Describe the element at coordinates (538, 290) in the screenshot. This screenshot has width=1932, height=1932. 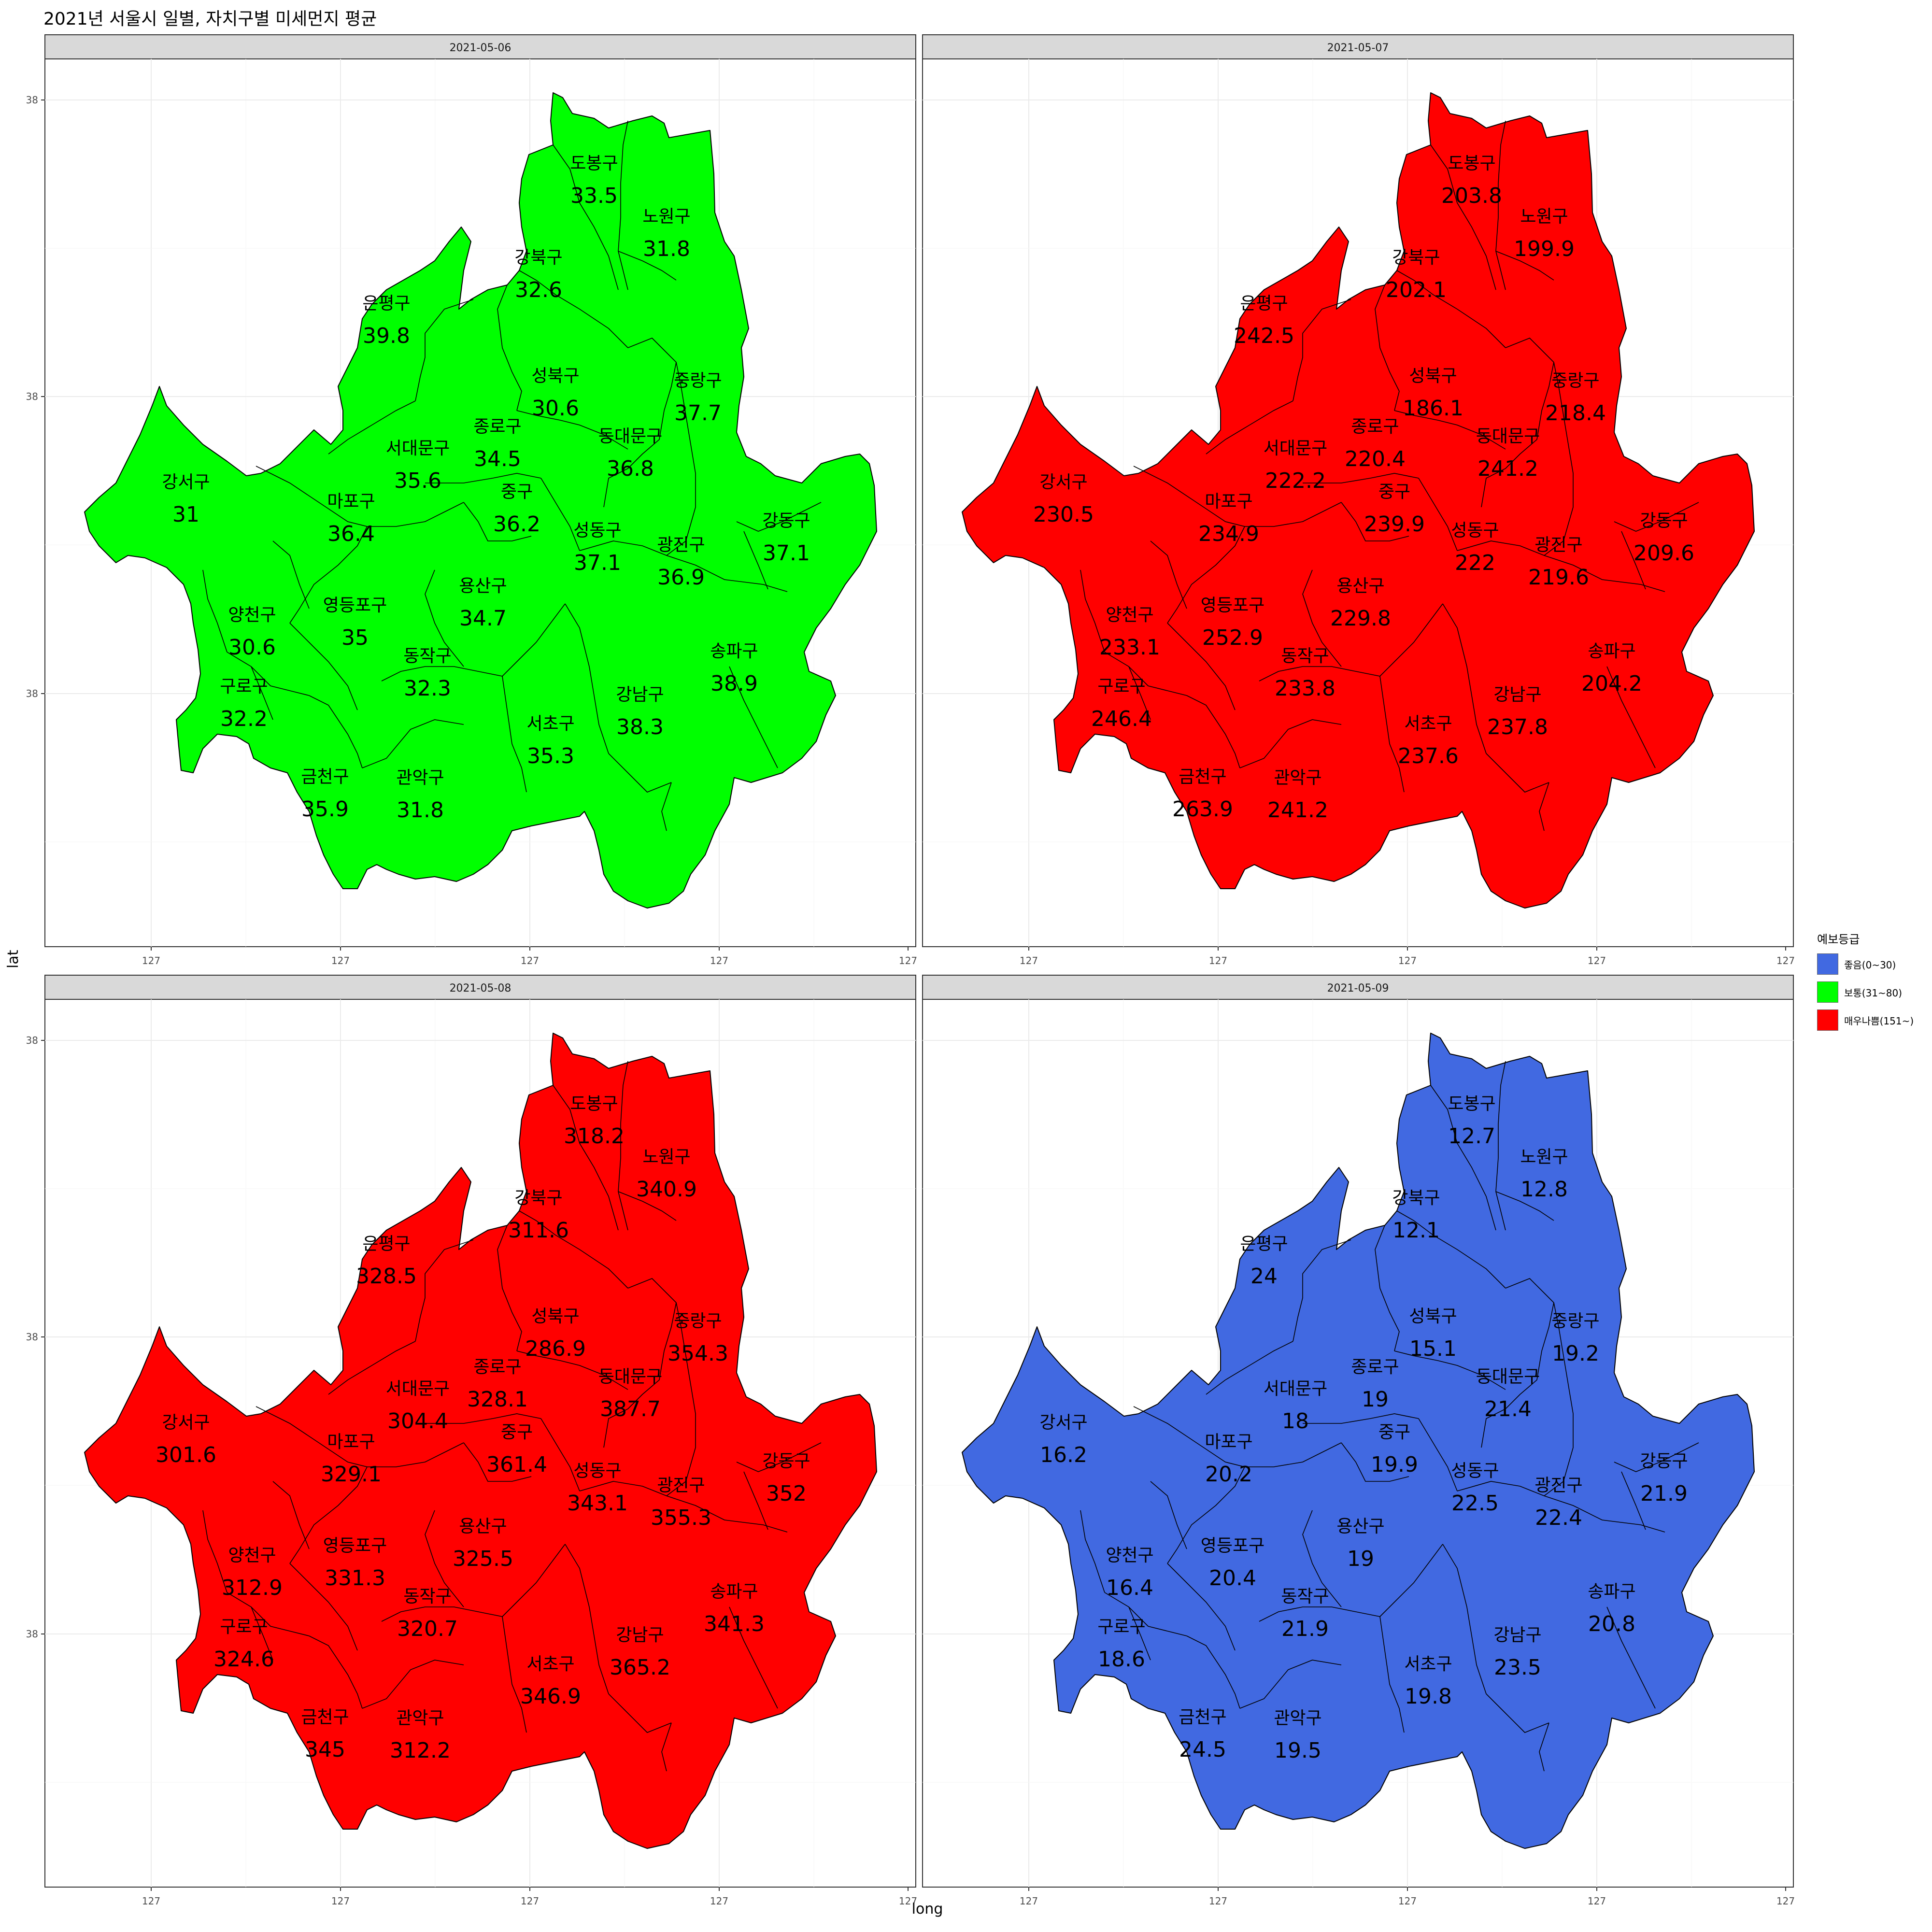
I see `district-value-label: 32.6` at that location.